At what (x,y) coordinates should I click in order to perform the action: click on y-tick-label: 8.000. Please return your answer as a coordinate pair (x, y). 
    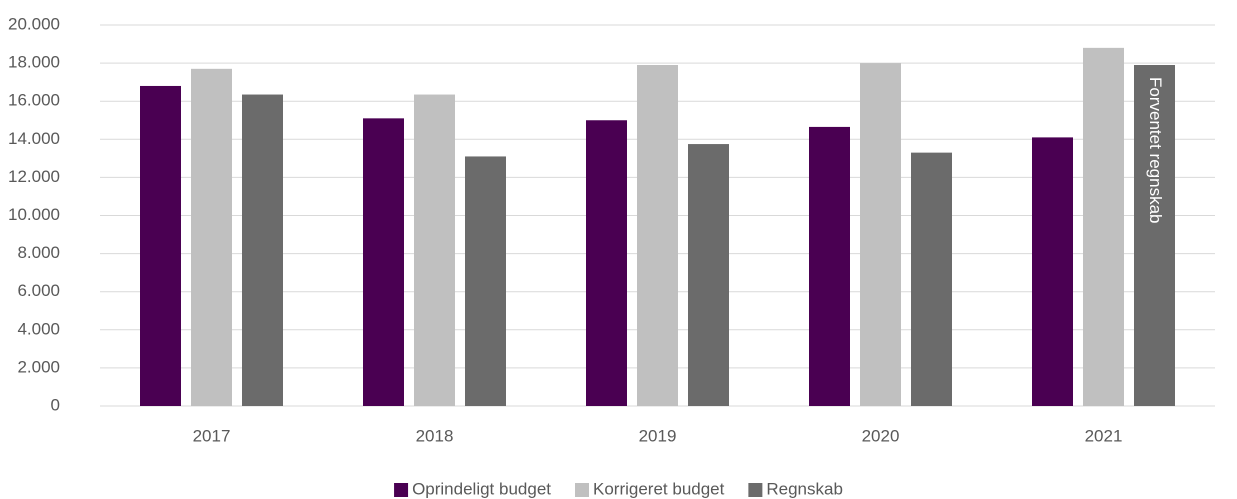
    Looking at the image, I should click on (38, 252).